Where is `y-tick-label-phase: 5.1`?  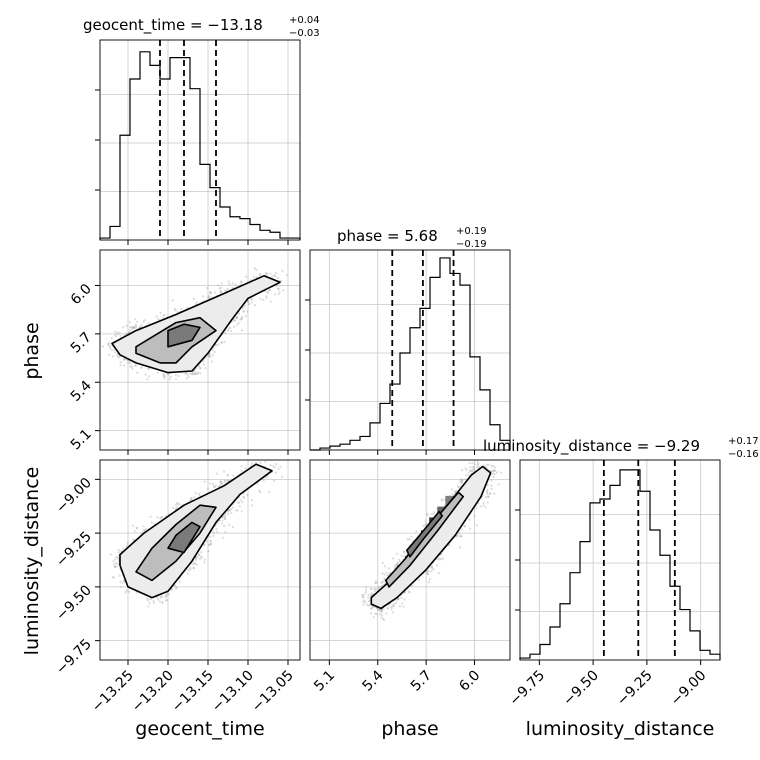 y-tick-label-phase: 5.1 is located at coordinates (81, 439).